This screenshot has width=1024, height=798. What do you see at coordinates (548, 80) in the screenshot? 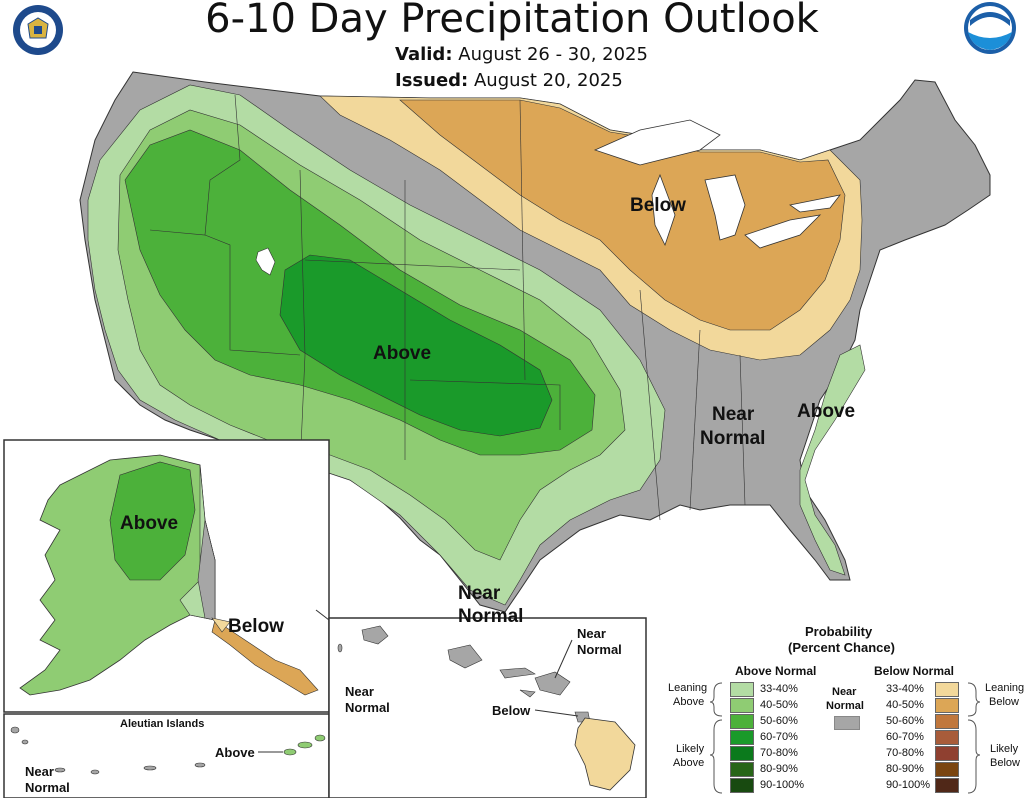
I see `issued-value: August 20, 2025` at bounding box center [548, 80].